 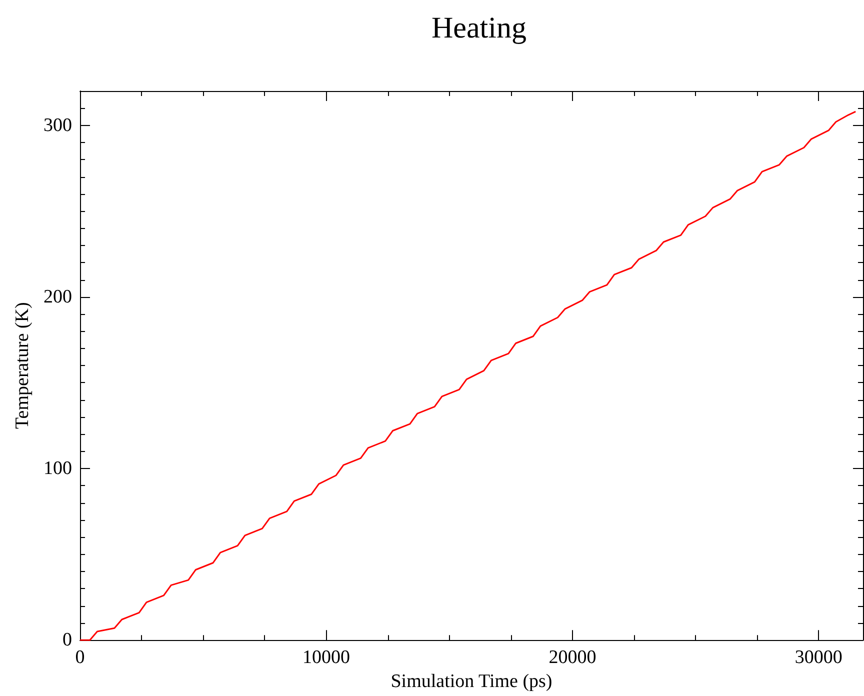 I want to click on y-axis-title: Temperature (K), so click(x=22, y=365).